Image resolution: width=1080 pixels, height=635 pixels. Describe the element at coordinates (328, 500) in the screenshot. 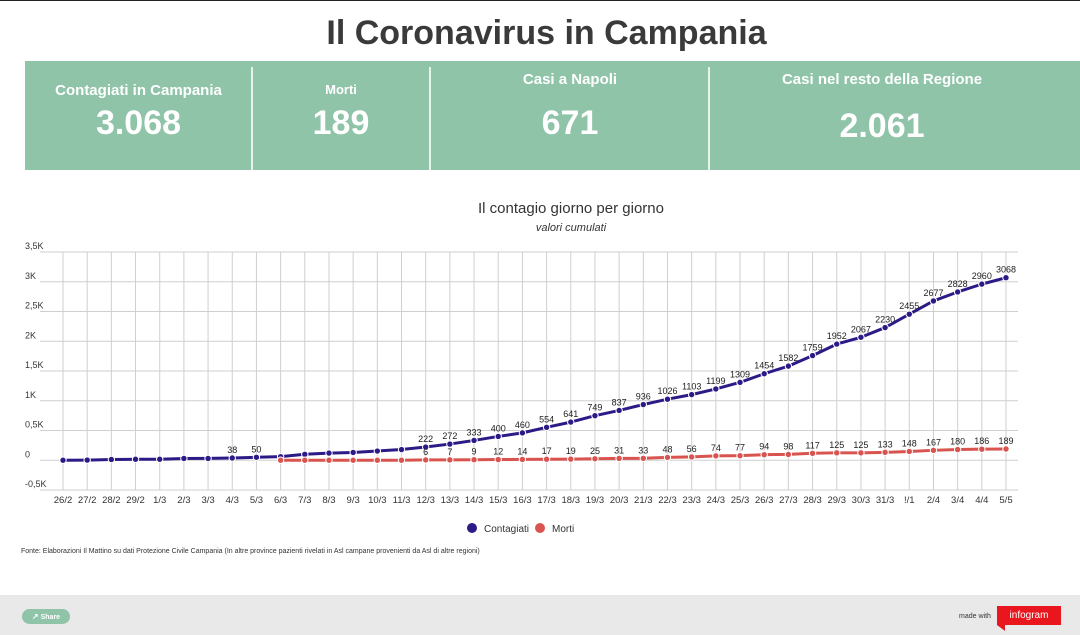

I see `x-tick-label: 8/3` at that location.